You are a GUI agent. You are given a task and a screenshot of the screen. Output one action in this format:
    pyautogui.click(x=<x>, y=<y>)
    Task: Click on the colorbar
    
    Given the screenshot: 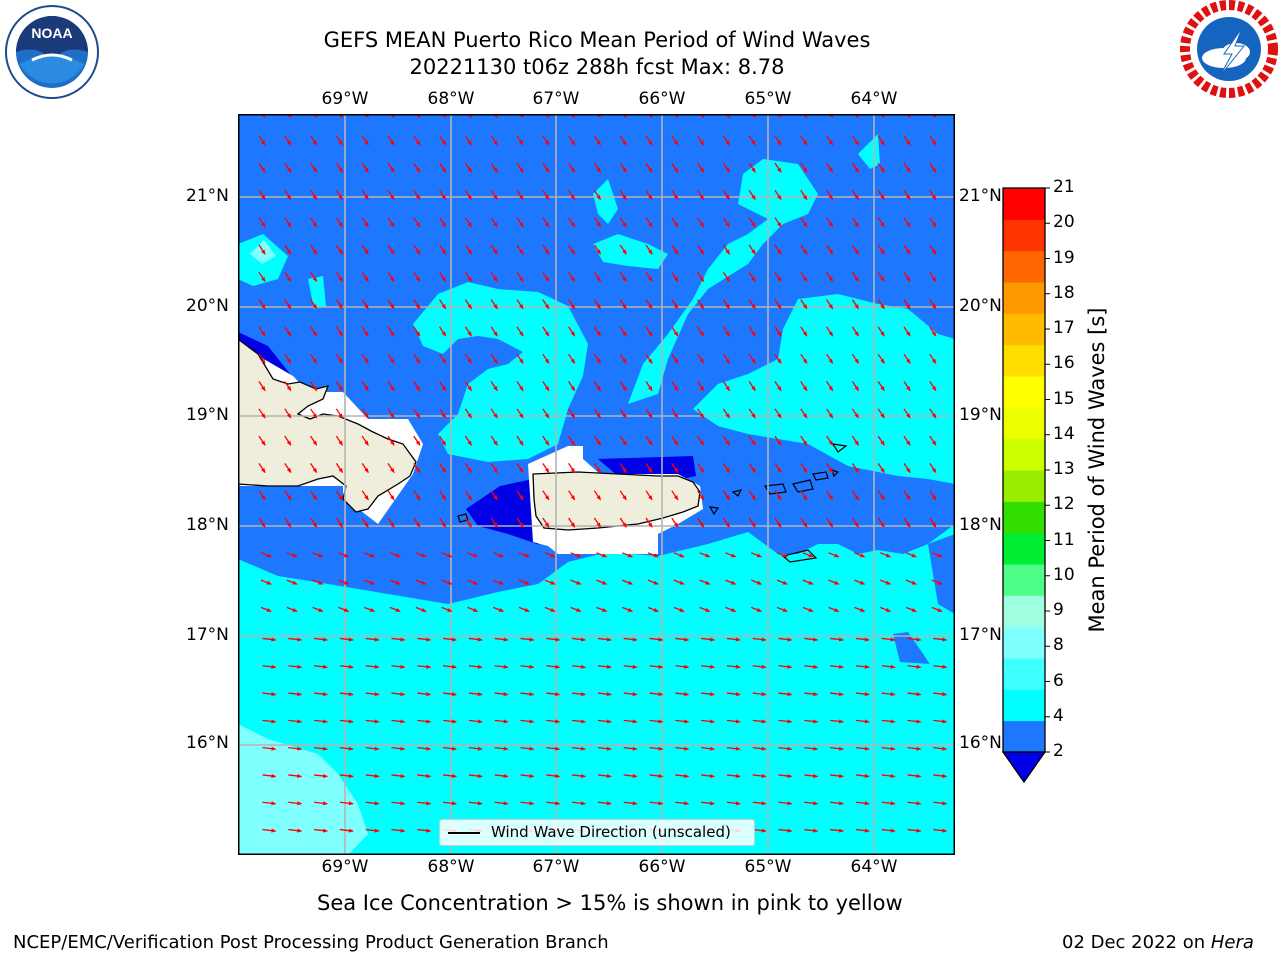 What is the action you would take?
    pyautogui.click(x=1020, y=484)
    